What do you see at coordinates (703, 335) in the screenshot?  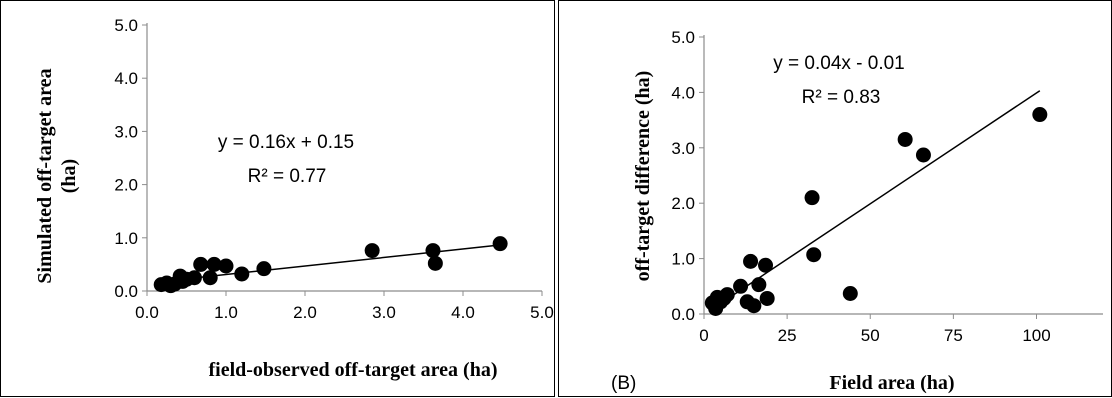 I see `x-tick-label: 0` at bounding box center [703, 335].